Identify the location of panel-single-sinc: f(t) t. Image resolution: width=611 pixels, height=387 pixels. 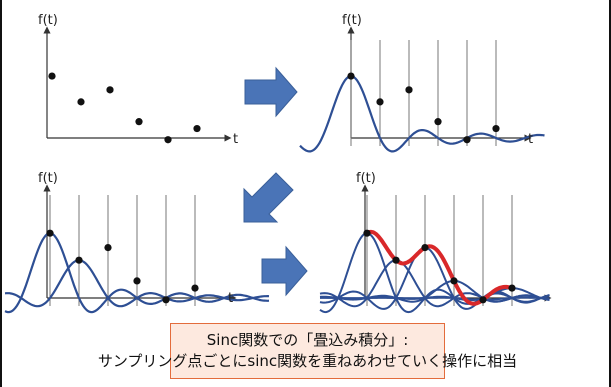
(422, 83).